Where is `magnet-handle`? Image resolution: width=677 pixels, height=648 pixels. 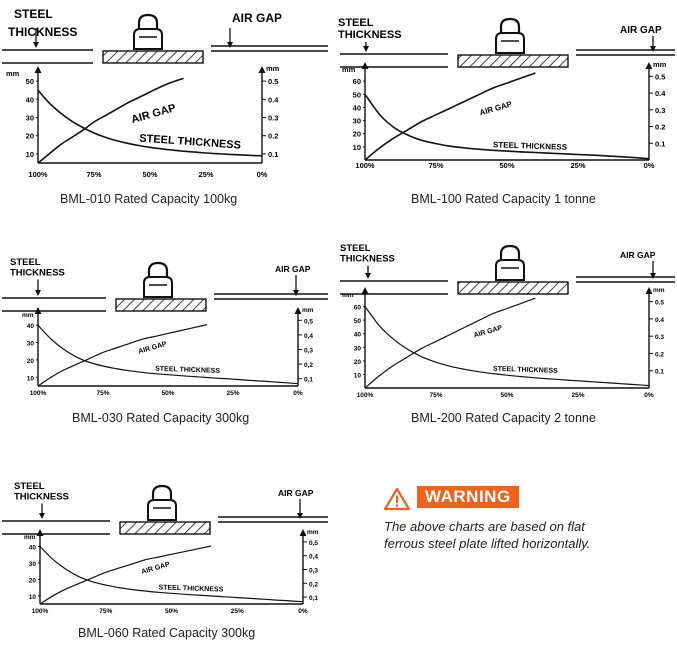 magnet-handle is located at coordinates (148, 22).